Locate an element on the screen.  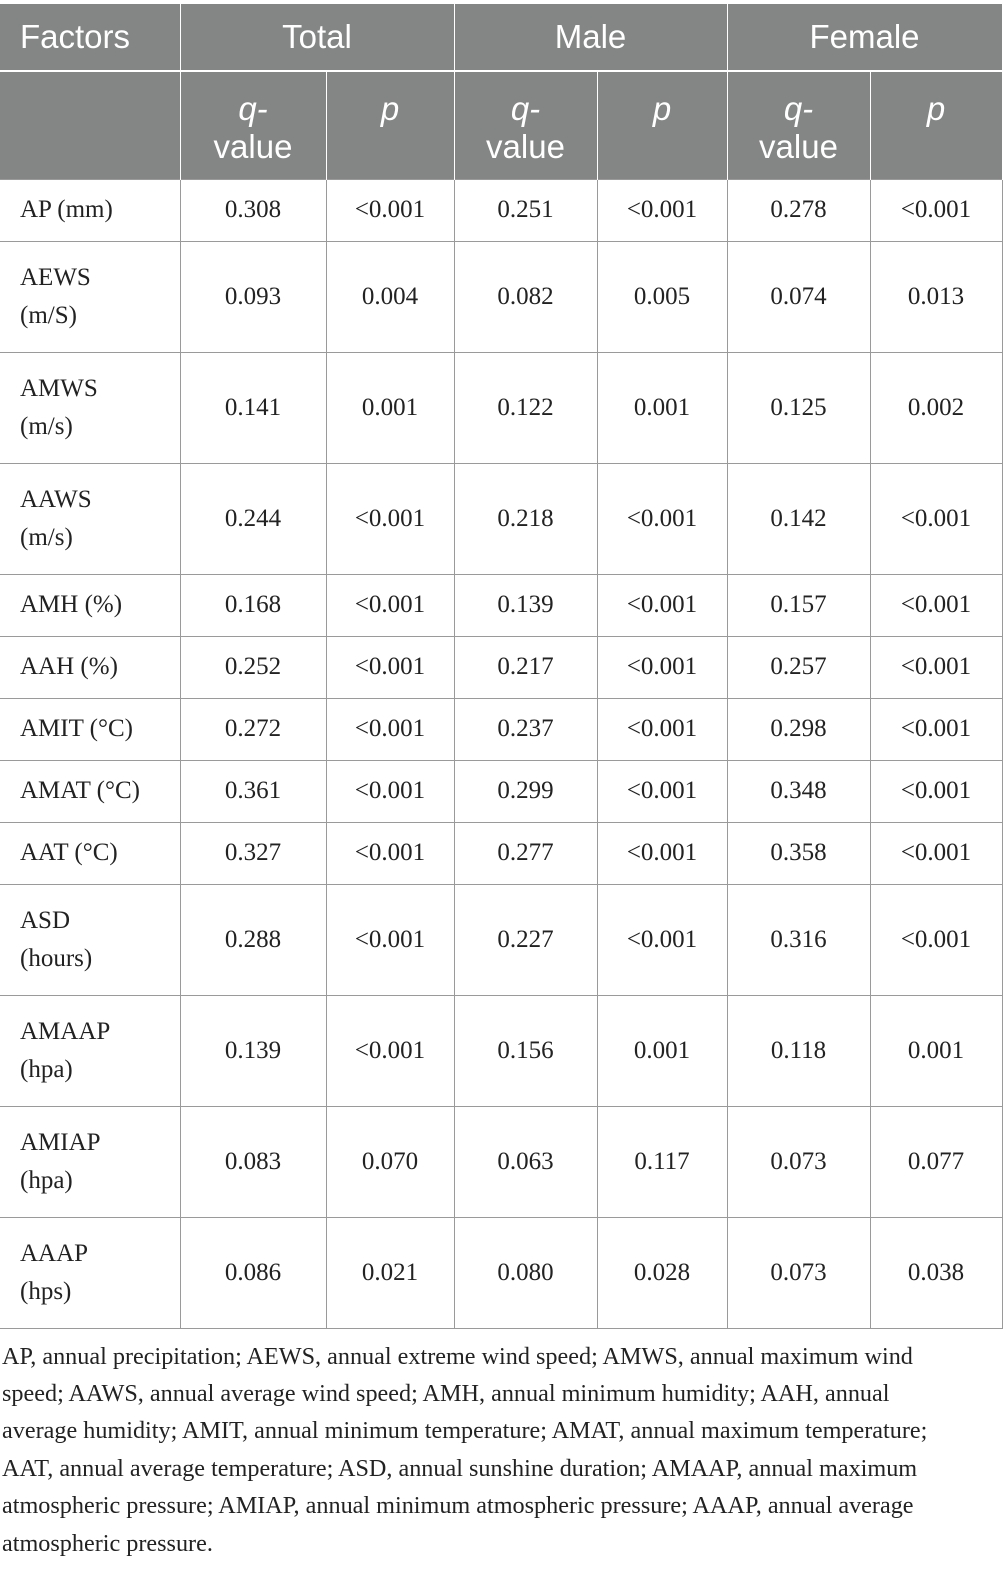
total-q-value-cell: 0.093 is located at coordinates (253, 296).